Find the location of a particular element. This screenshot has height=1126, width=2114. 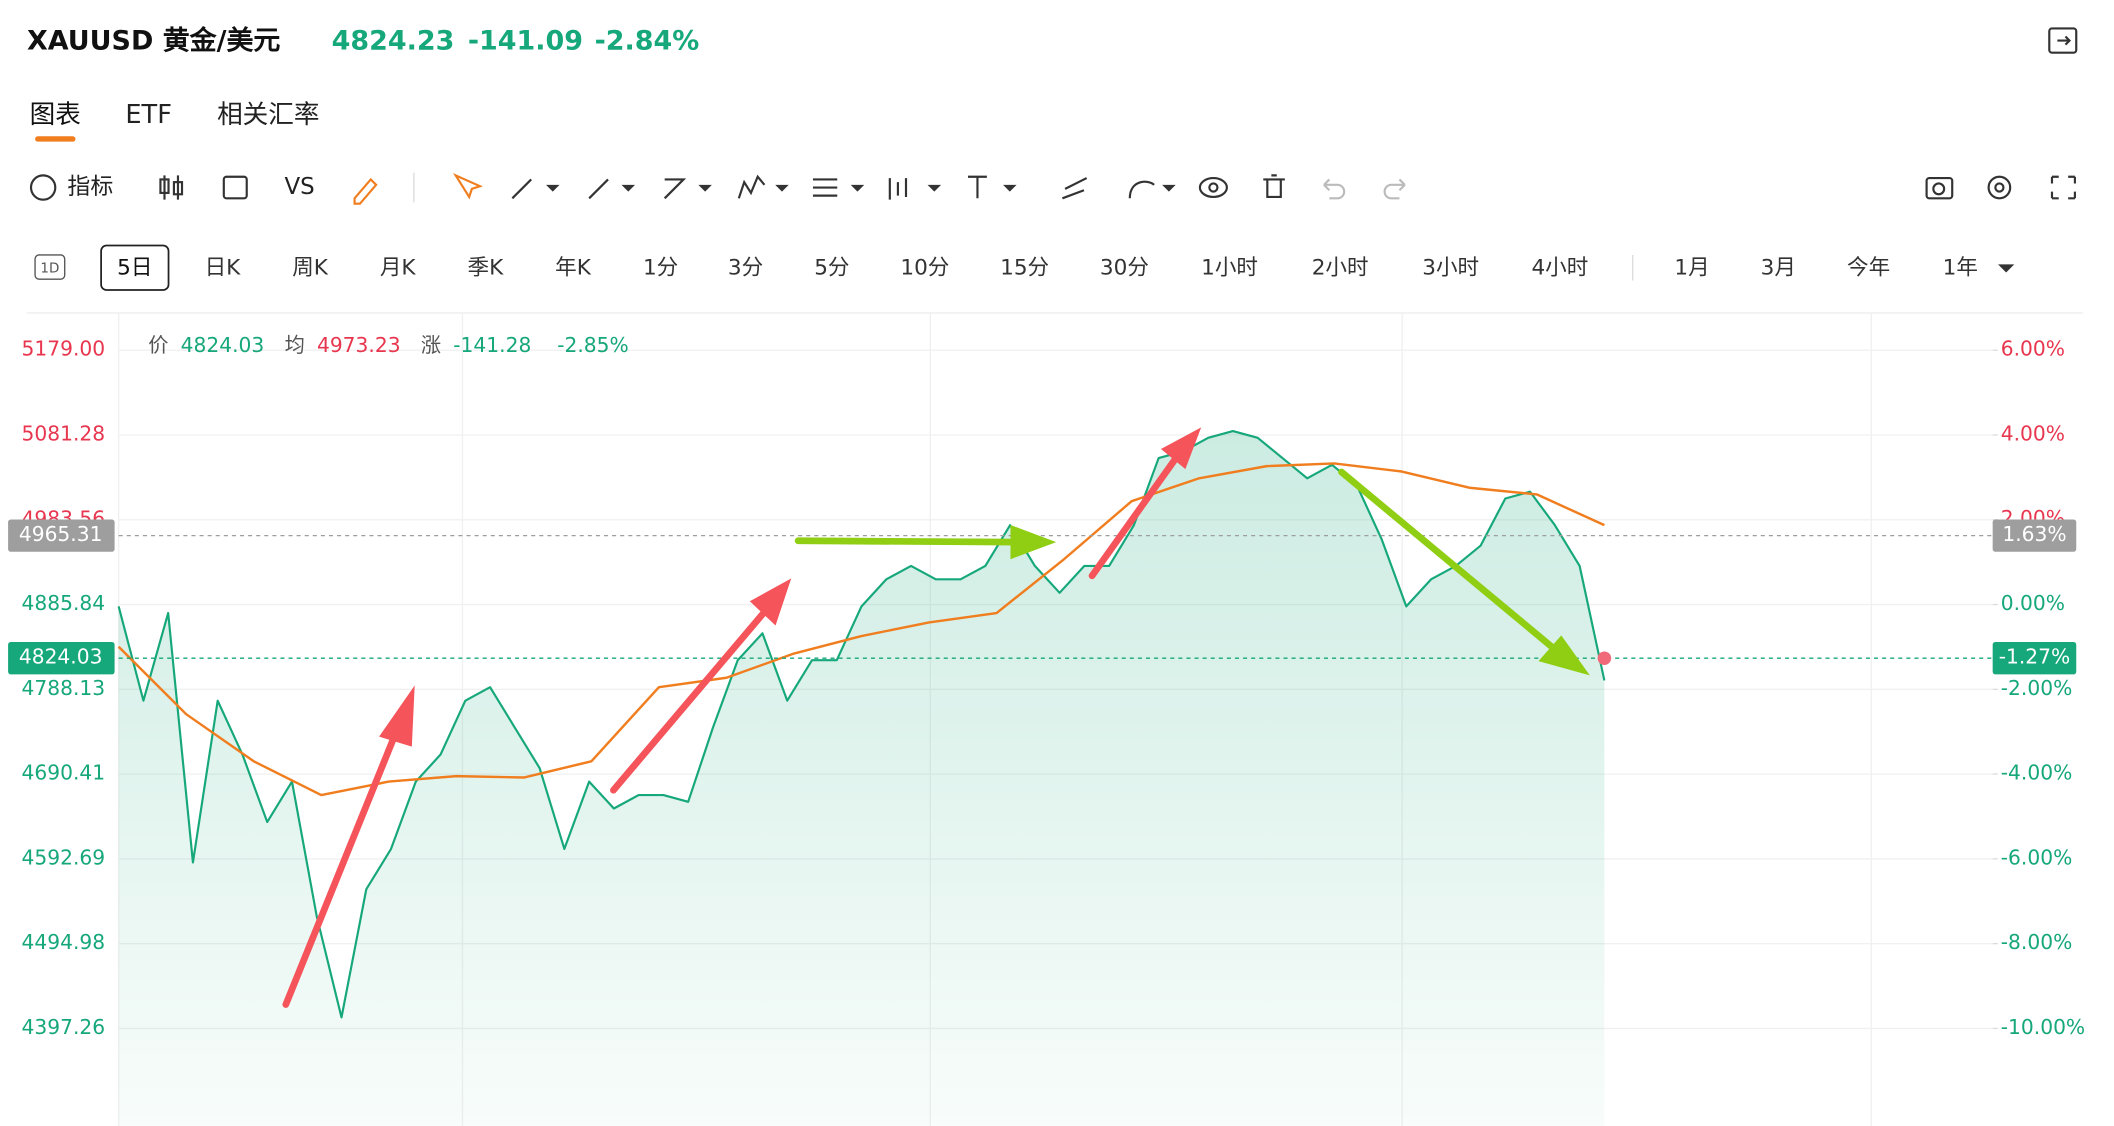

y2-tick-label: -6.00% is located at coordinates (2037, 857).